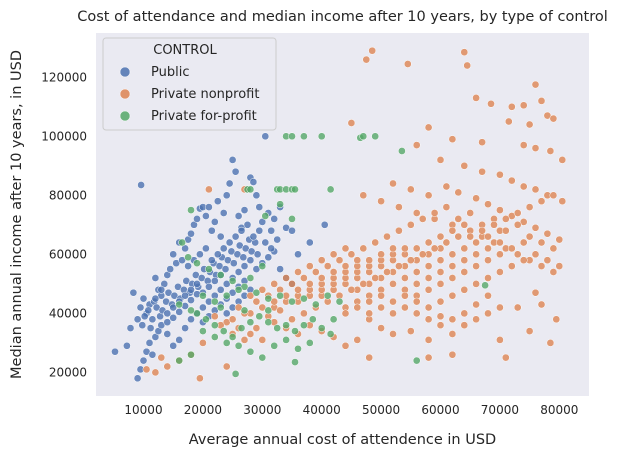 This screenshot has width=619, height=457. Describe the element at coordinates (440, 410) in the screenshot. I see `x-tick-label-60000: 60000` at that location.